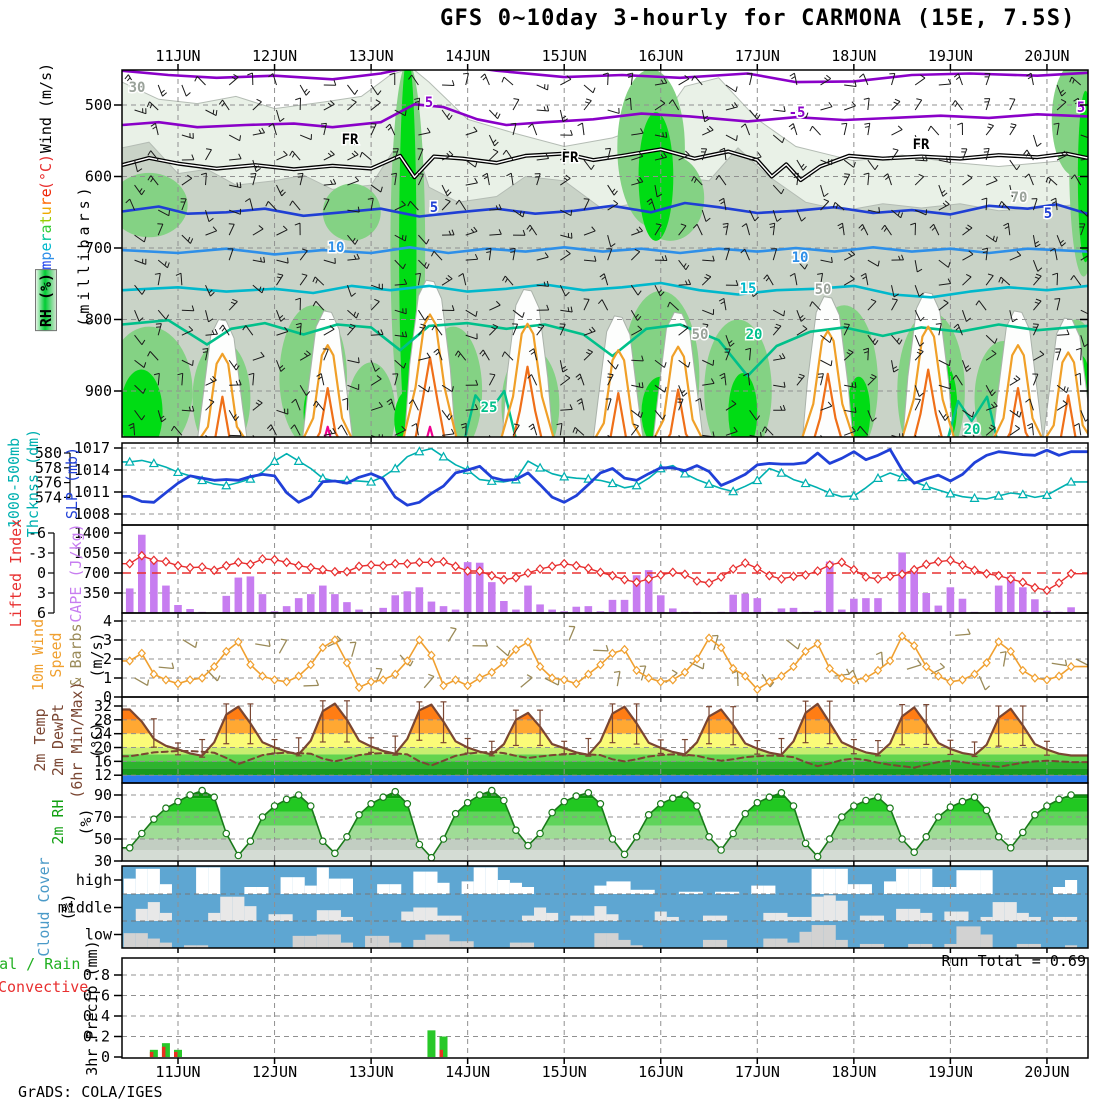 The height and width of the screenshot is (1100, 1100). Describe the element at coordinates (48, 468) in the screenshot. I see `svg-text: 578` at that location.